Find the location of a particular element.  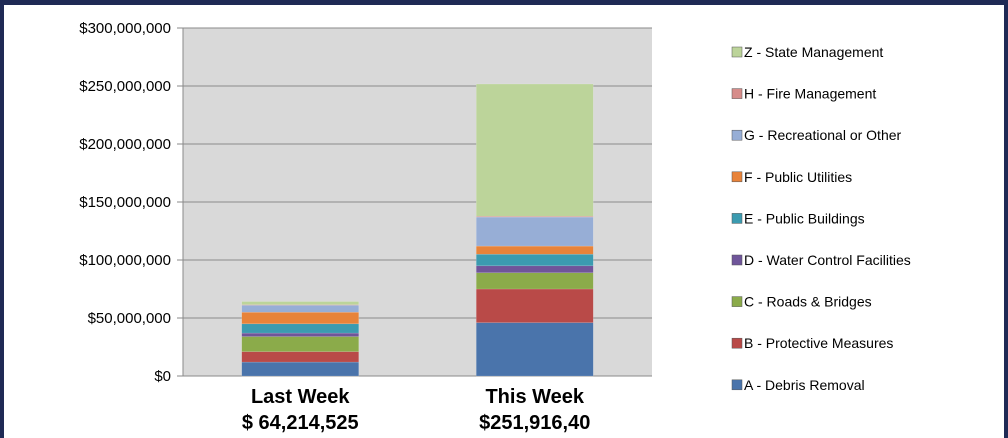

legend-swatch-f-public-utilities is located at coordinates (737, 177).